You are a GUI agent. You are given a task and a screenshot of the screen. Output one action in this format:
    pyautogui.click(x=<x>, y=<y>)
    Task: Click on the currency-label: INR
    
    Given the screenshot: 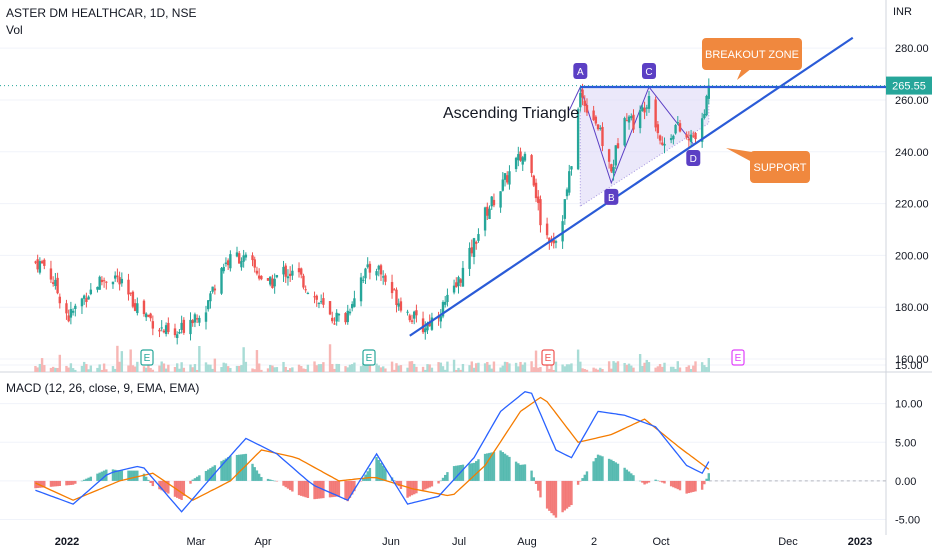 What is the action you would take?
    pyautogui.click(x=902, y=12)
    